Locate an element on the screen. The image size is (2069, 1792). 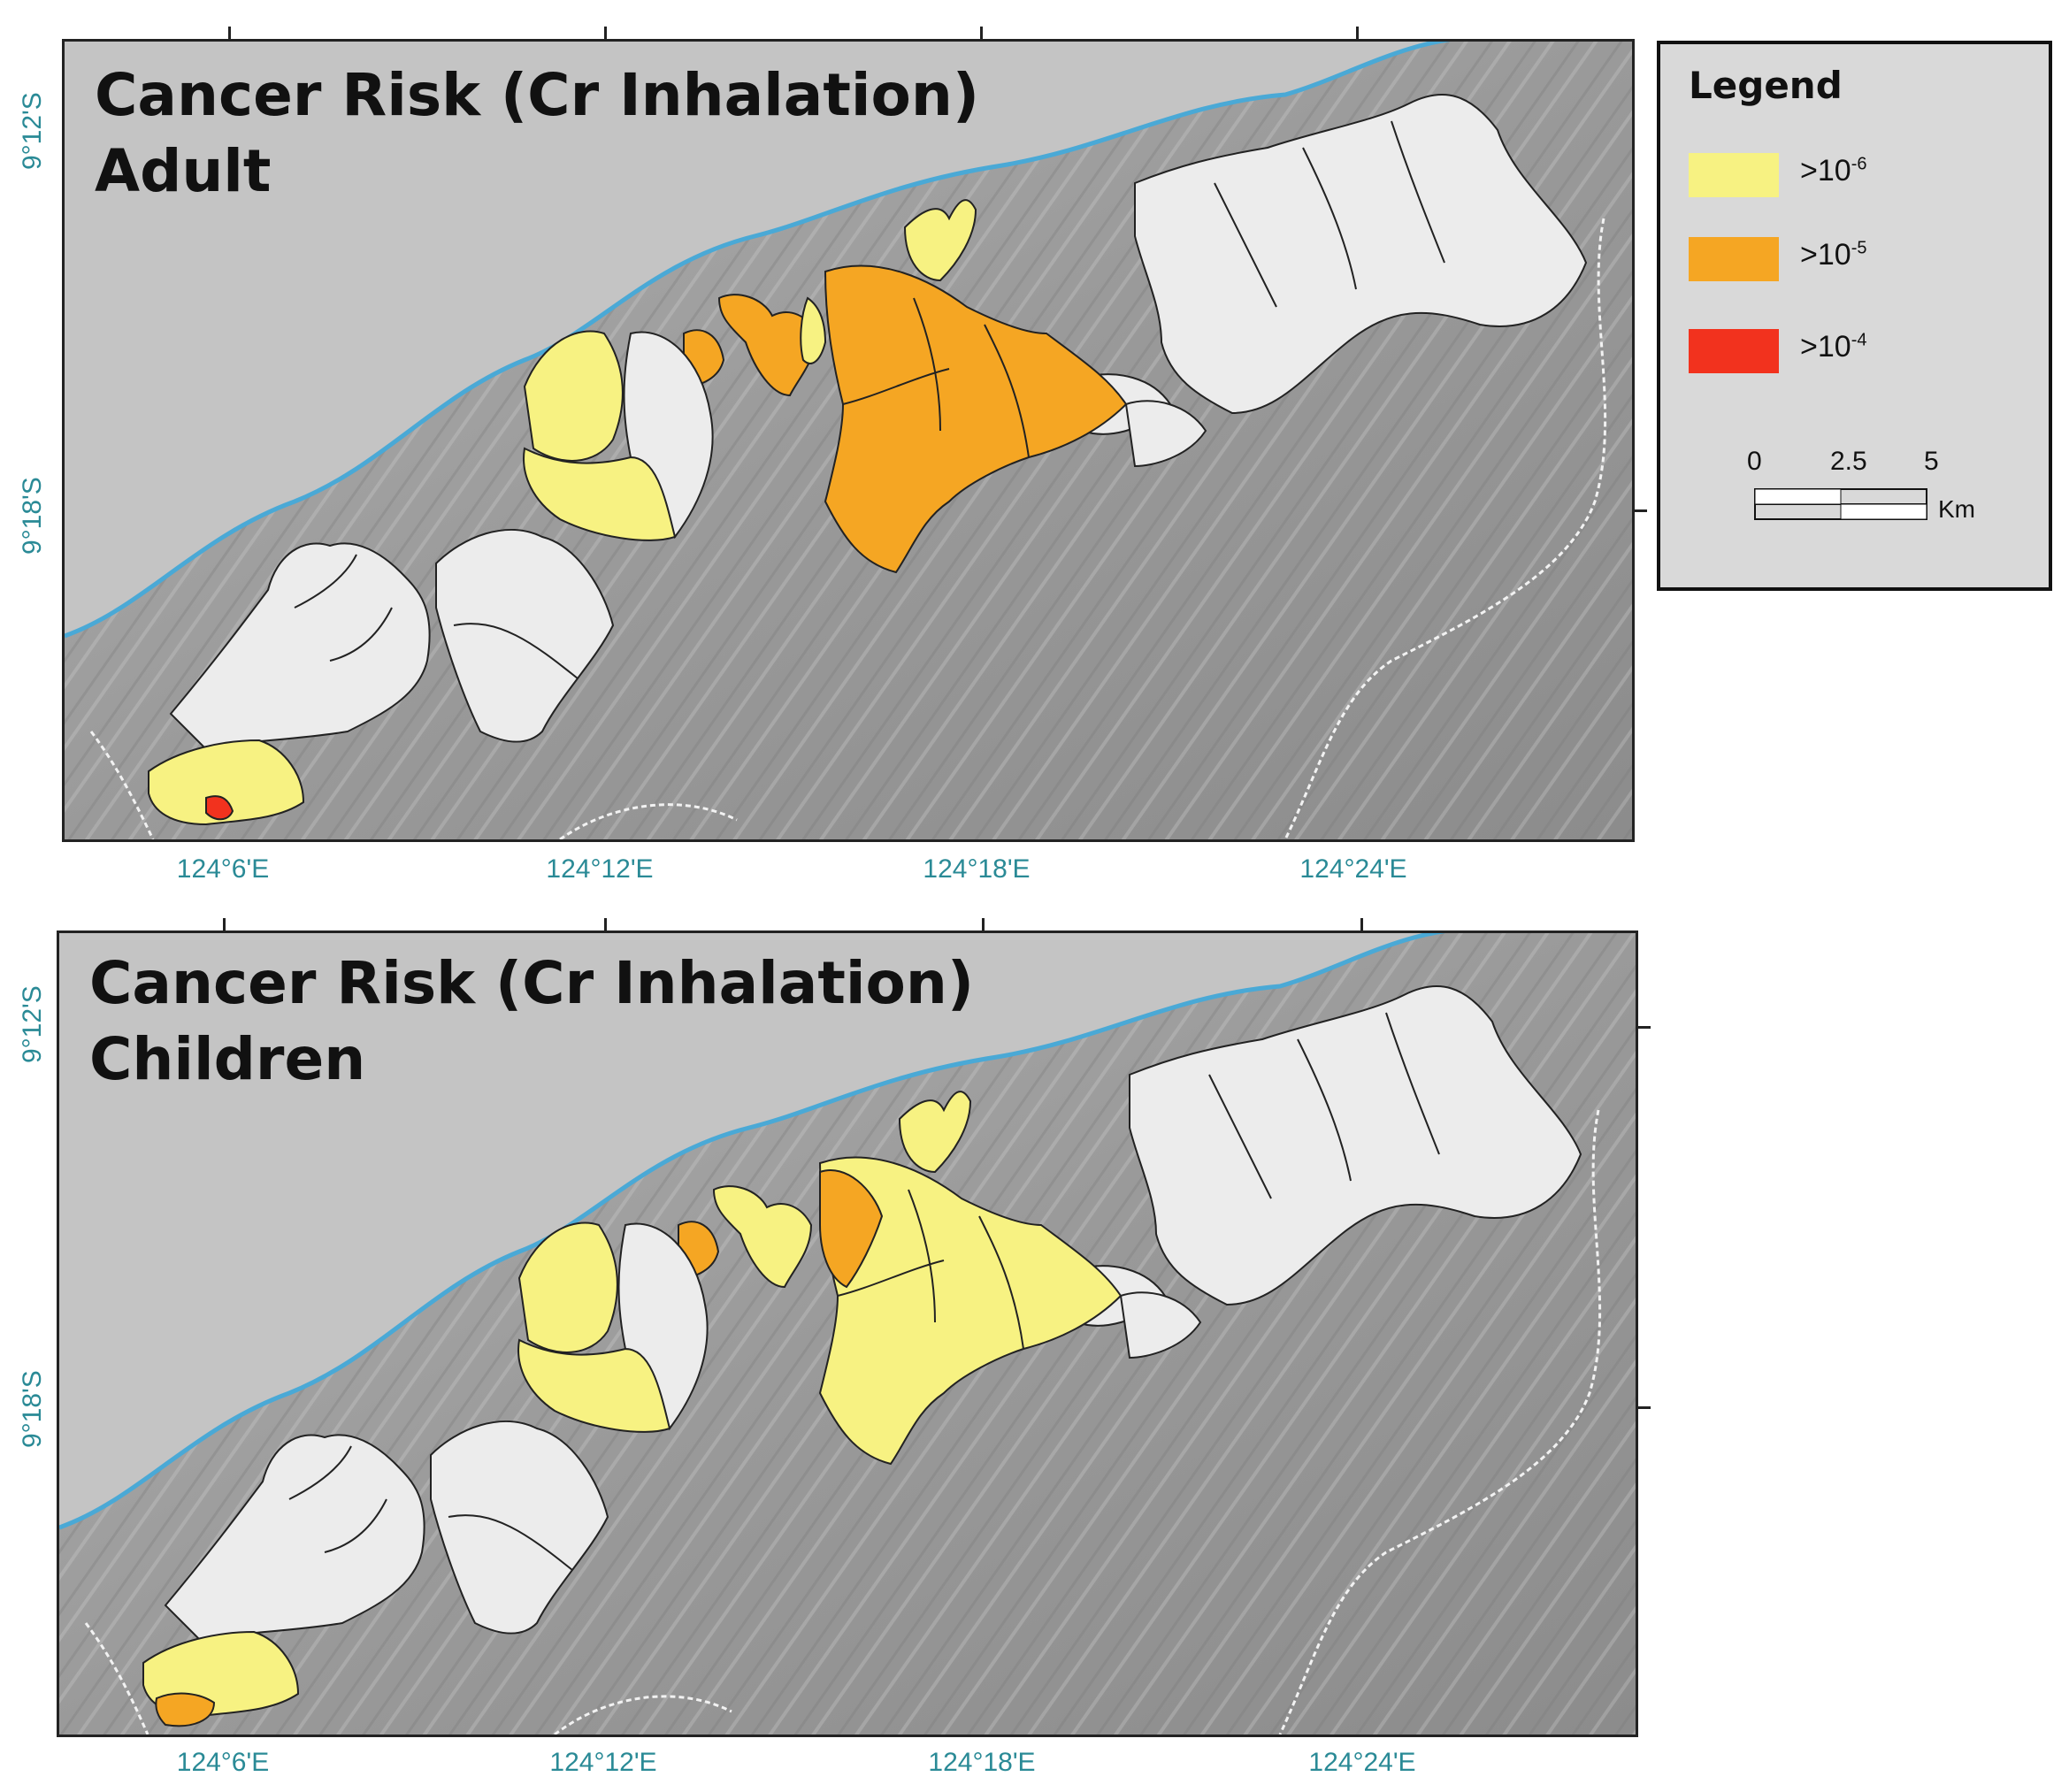
legend-title: Legend is located at coordinates (1766, 86).